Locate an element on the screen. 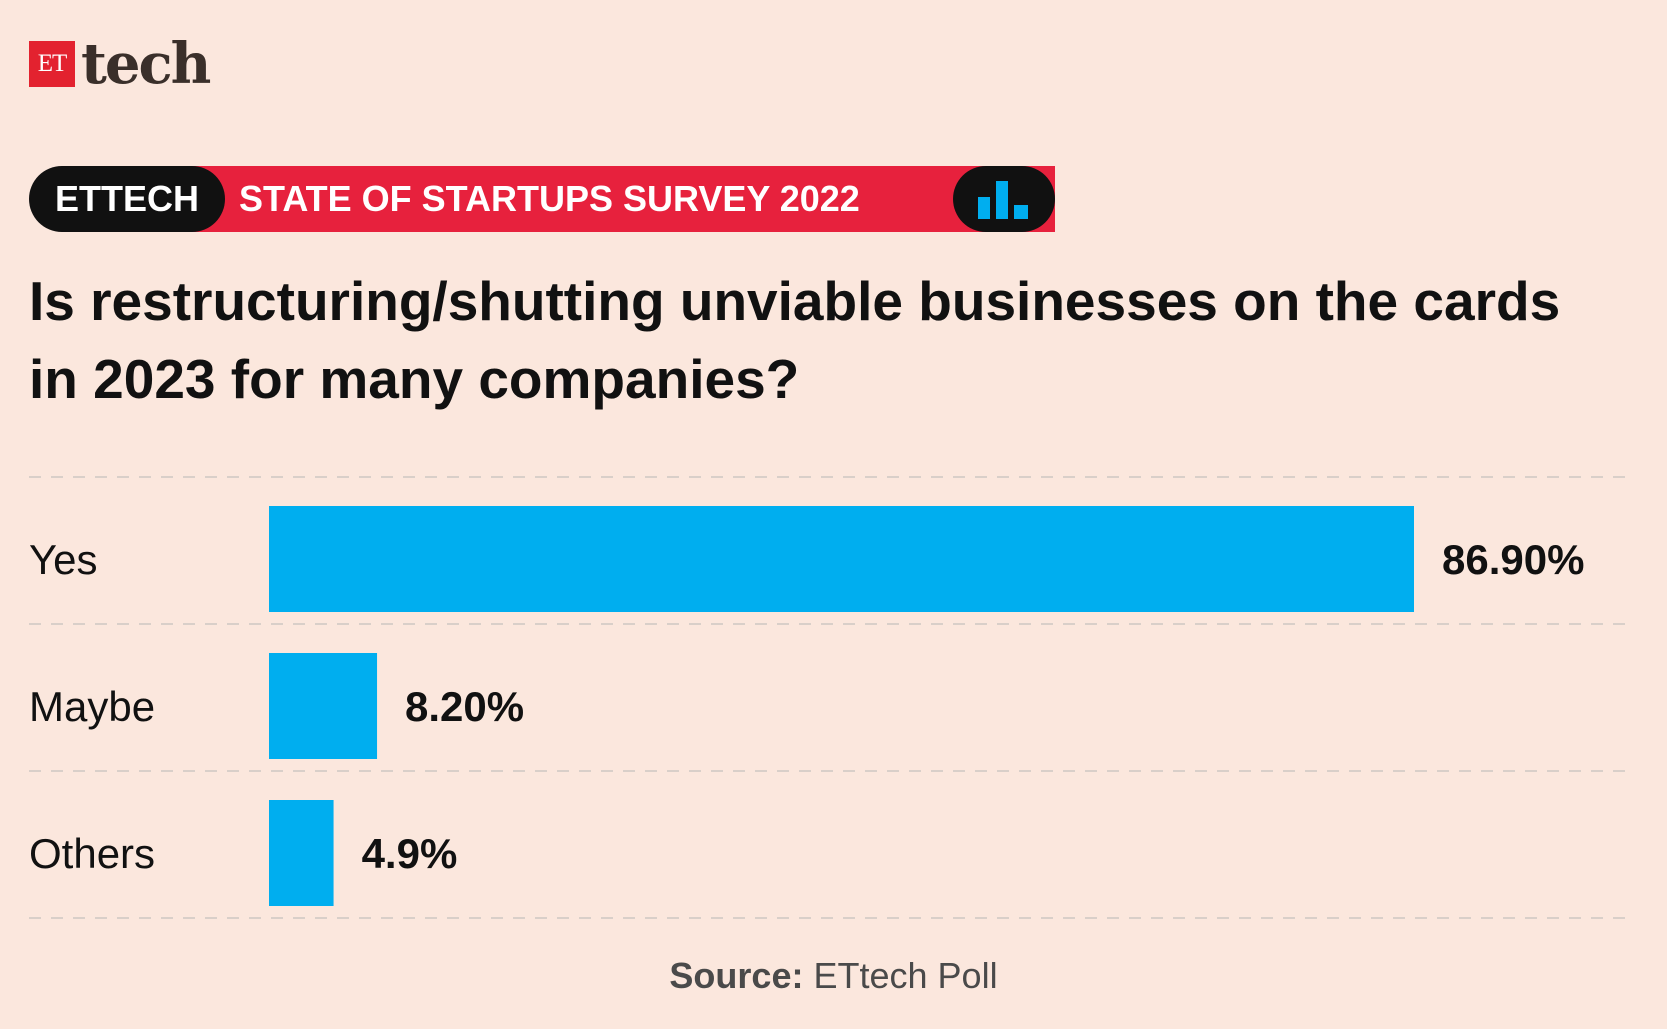 Image resolution: width=1667 pixels, height=1029 pixels. value-label: 86.90% is located at coordinates (1513, 559).